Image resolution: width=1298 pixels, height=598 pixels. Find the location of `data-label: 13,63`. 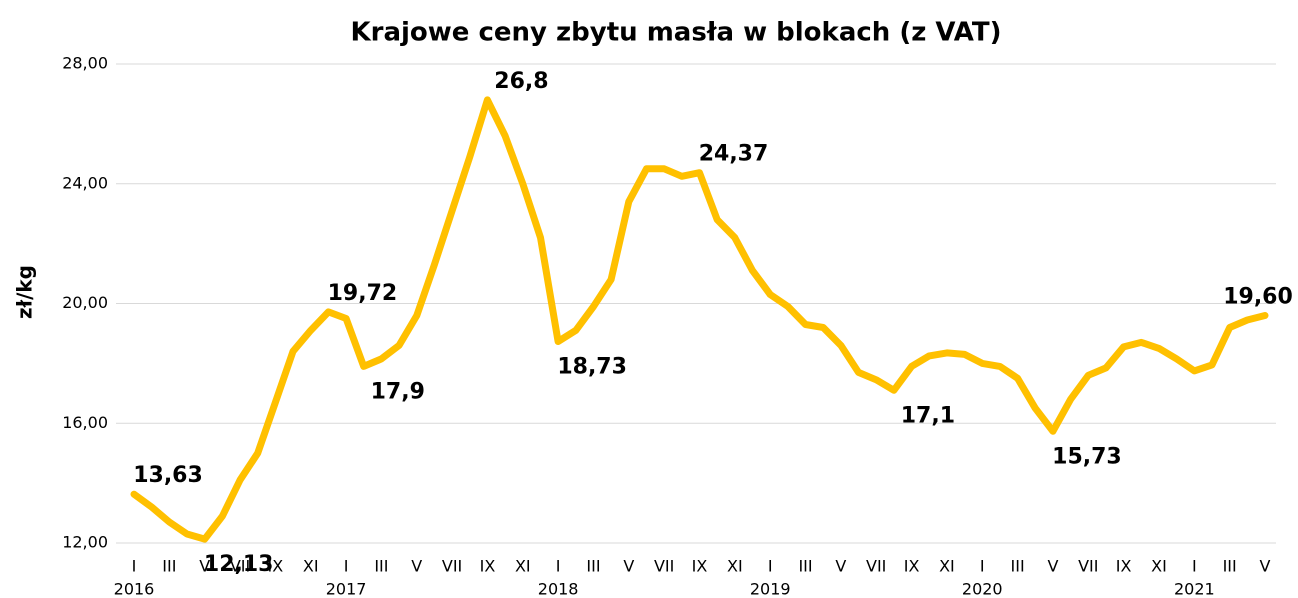

data-label: 13,63 is located at coordinates (168, 475).